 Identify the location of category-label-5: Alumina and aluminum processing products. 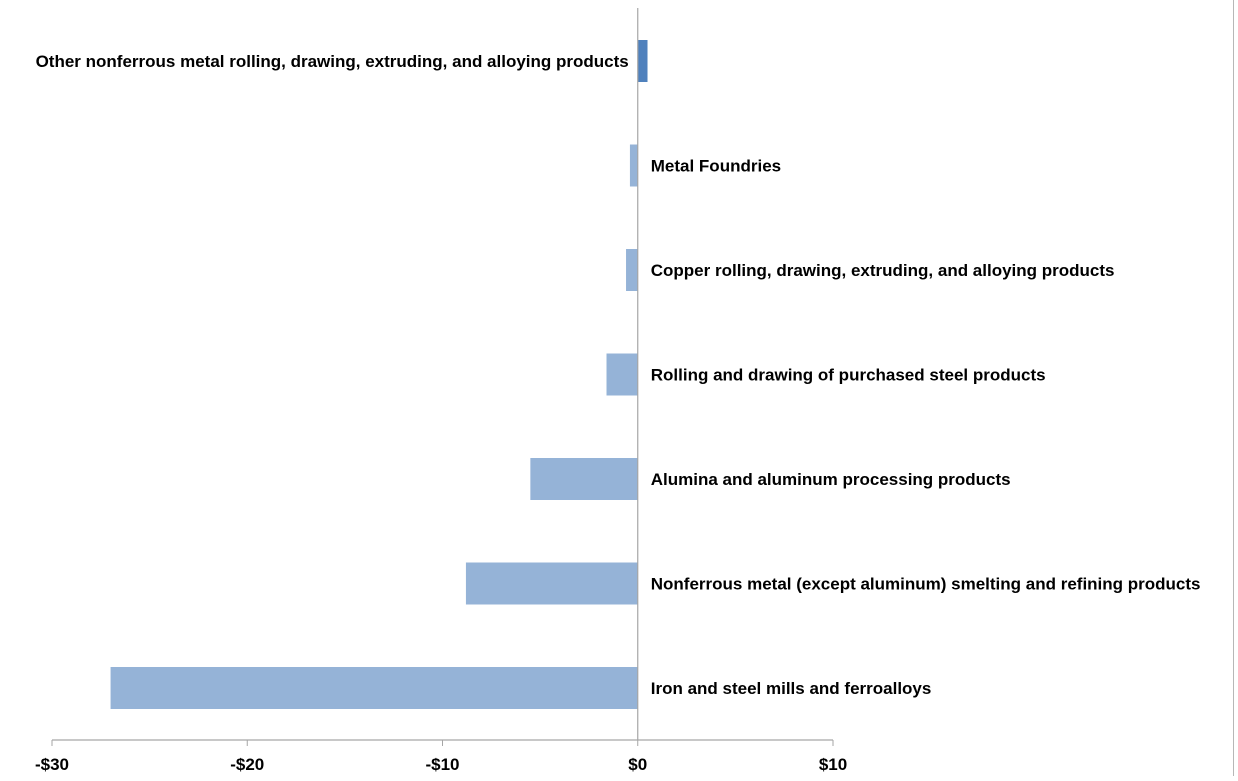
(831, 479).